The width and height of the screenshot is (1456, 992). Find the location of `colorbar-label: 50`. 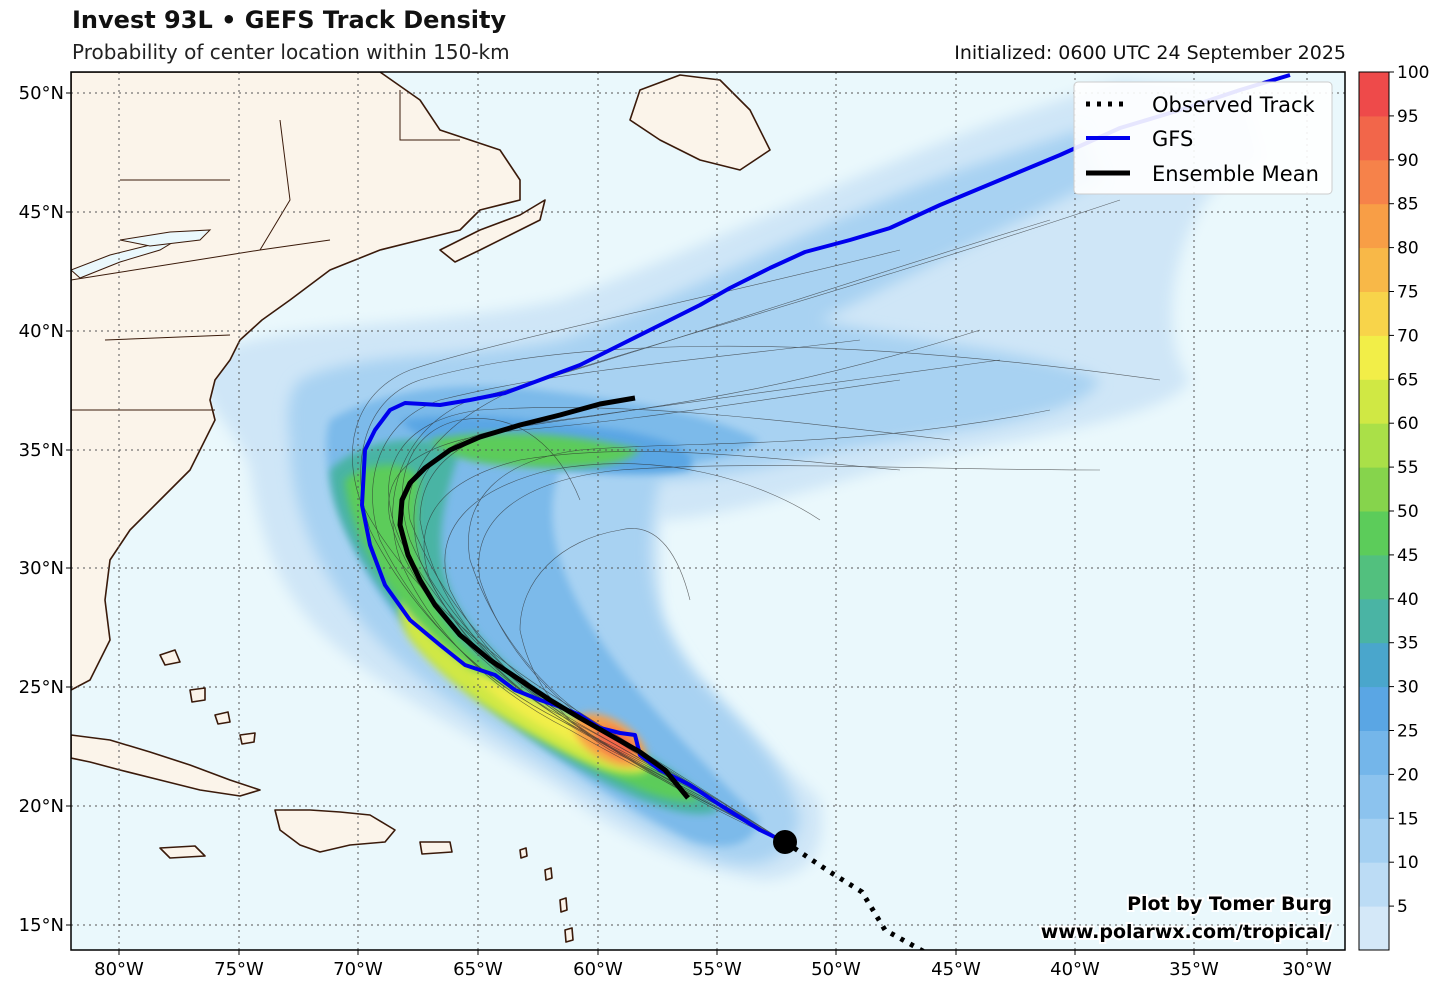

colorbar-label: 50 is located at coordinates (1408, 512).